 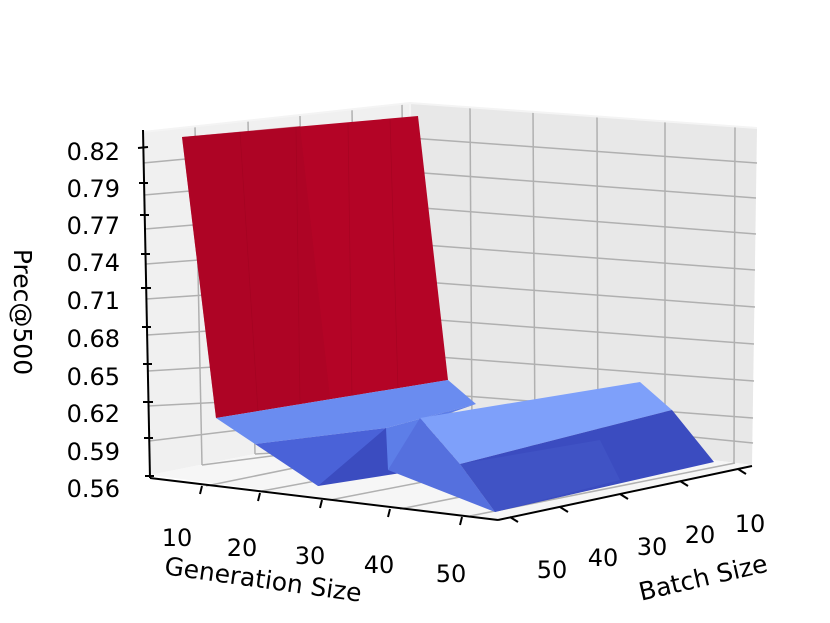 I want to click on z-ticks, so click(x=145, y=311).